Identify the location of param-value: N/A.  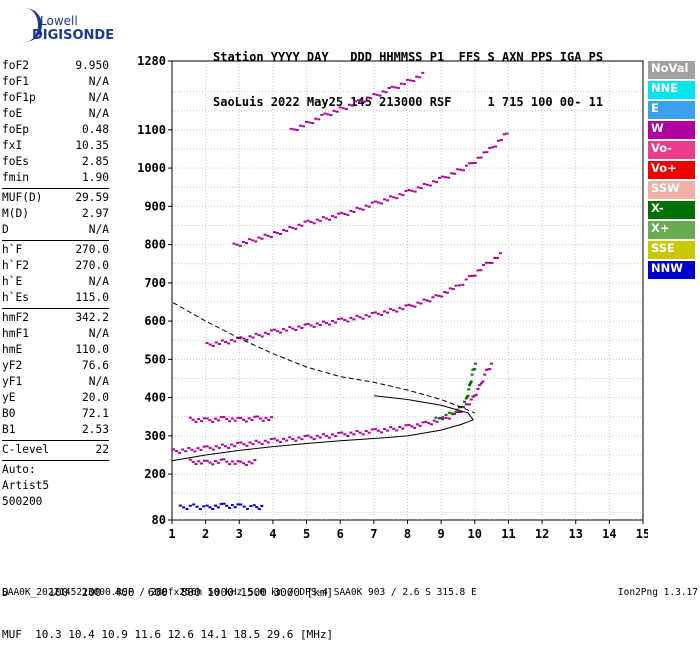
(98, 97).